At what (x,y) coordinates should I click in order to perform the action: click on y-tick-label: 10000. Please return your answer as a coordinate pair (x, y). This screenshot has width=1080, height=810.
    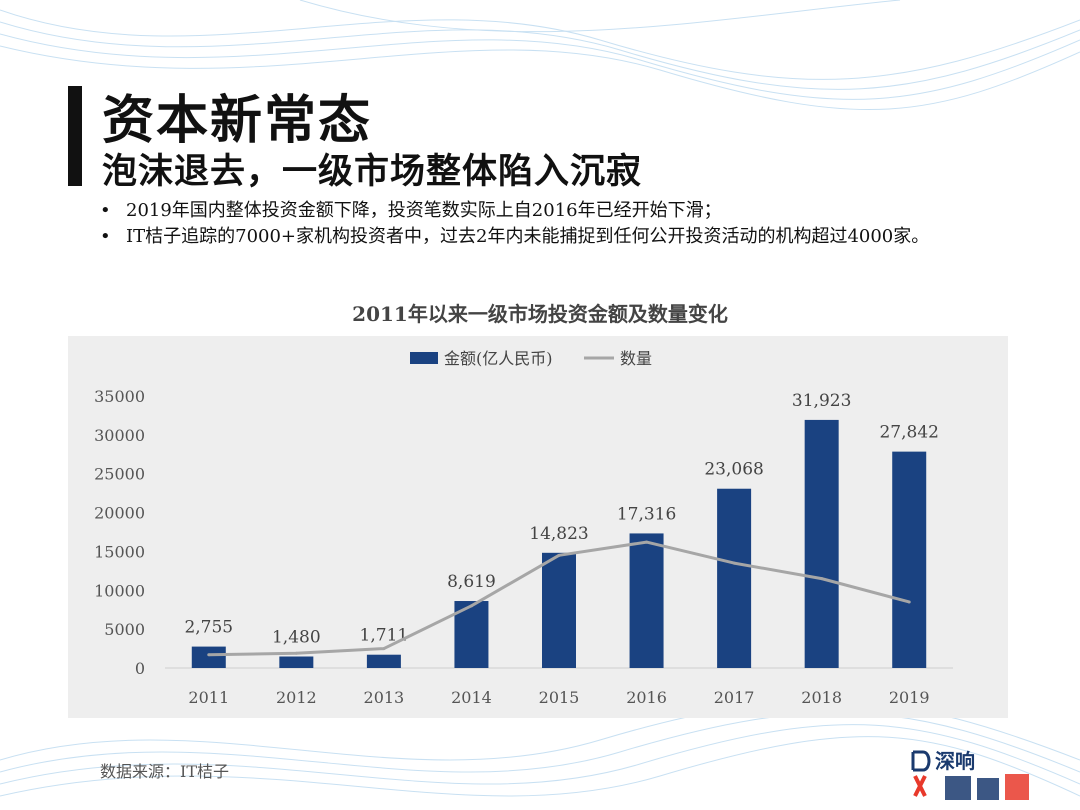
    Looking at the image, I should click on (119, 590).